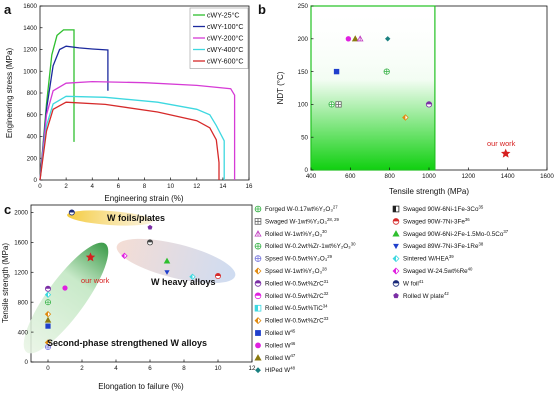 The height and width of the screenshot is (407, 554). What do you see at coordinates (311, 176) in the screenshot?
I see `panel-b-xtick-label: 400` at bounding box center [311, 176].